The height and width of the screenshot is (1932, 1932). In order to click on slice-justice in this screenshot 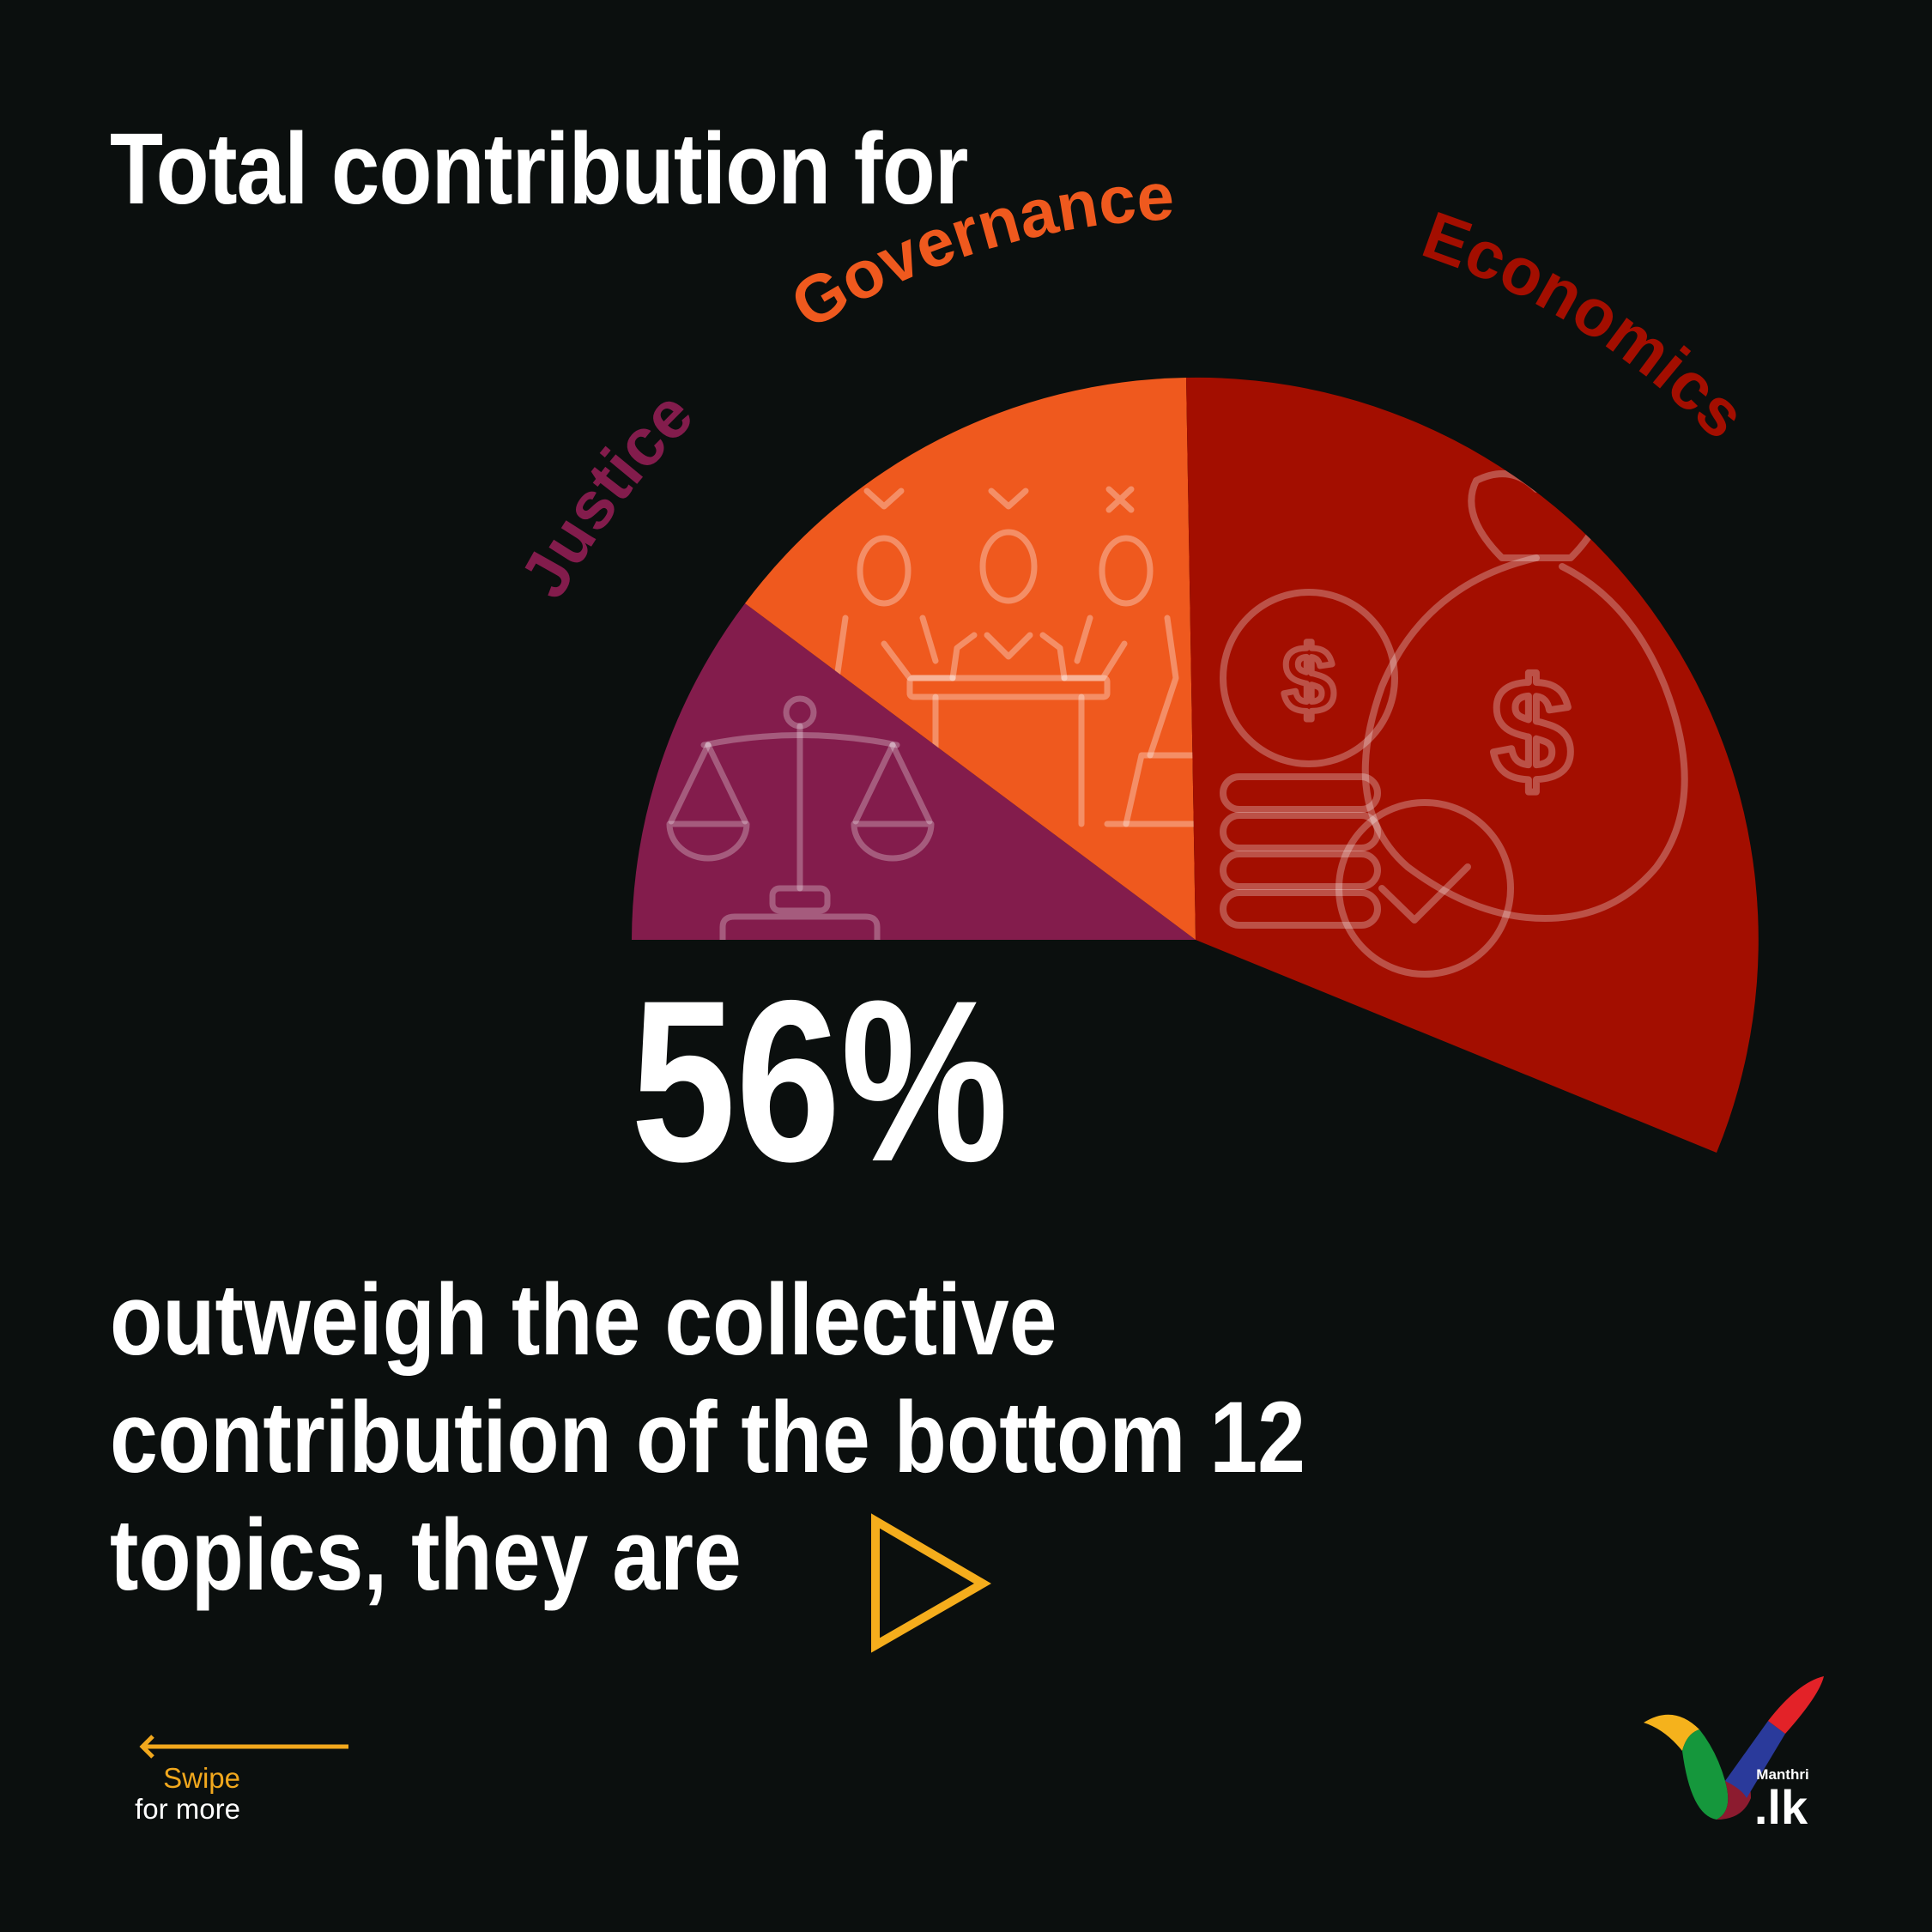, I will do `click(914, 772)`.